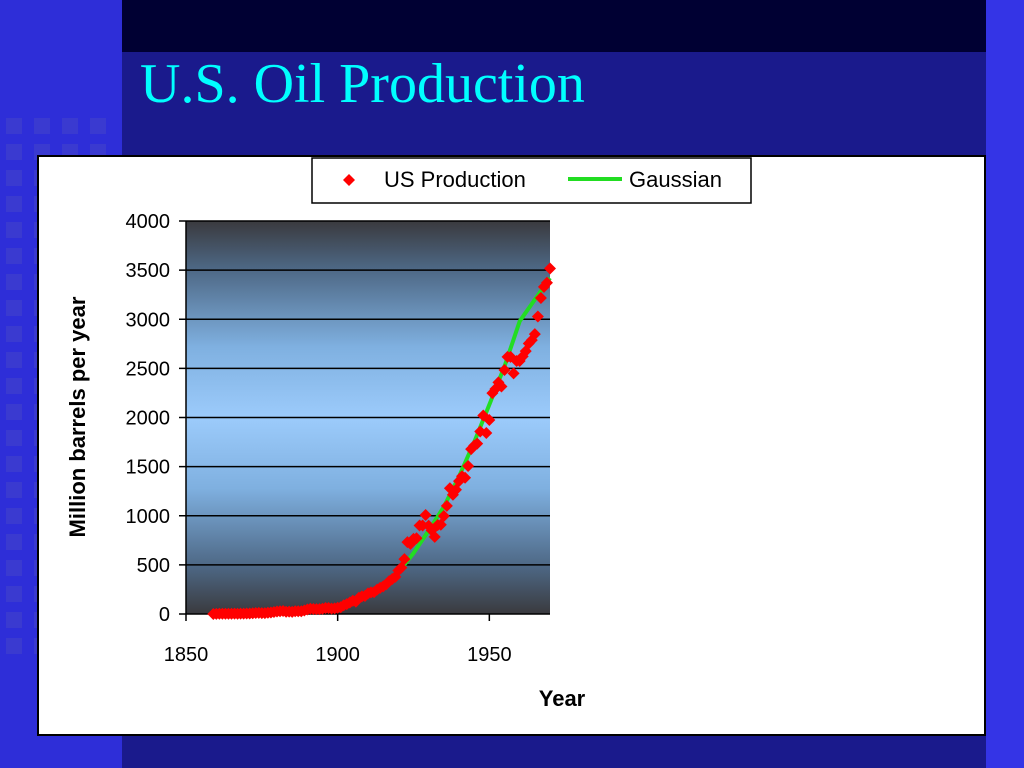 The image size is (1024, 768). What do you see at coordinates (675, 179) in the screenshot?
I see `legend-label-gaussian: Gaussian` at bounding box center [675, 179].